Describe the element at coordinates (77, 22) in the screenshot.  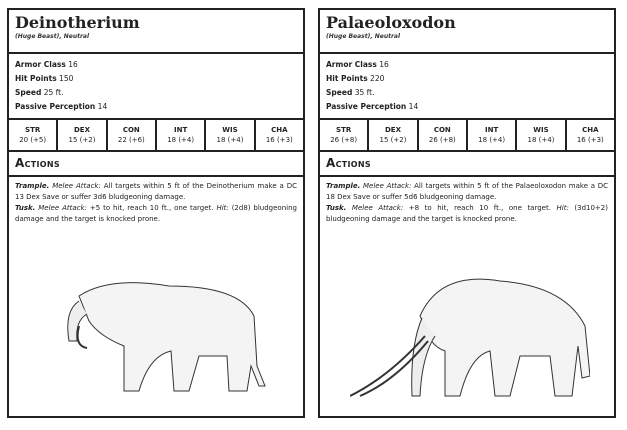
I see `creature-name: Deinotherium` at that location.